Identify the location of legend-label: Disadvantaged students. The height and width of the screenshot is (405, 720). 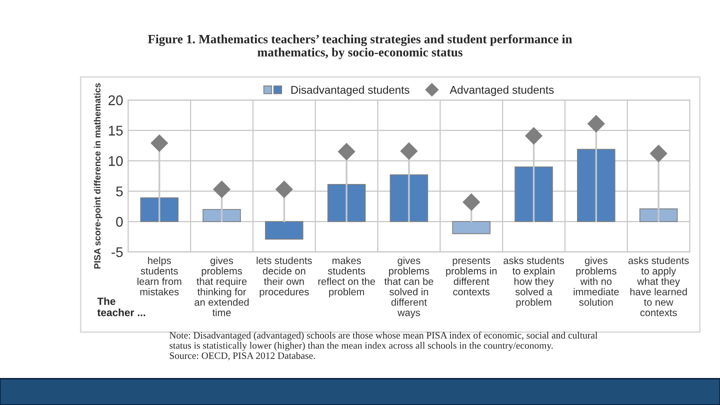
(350, 91).